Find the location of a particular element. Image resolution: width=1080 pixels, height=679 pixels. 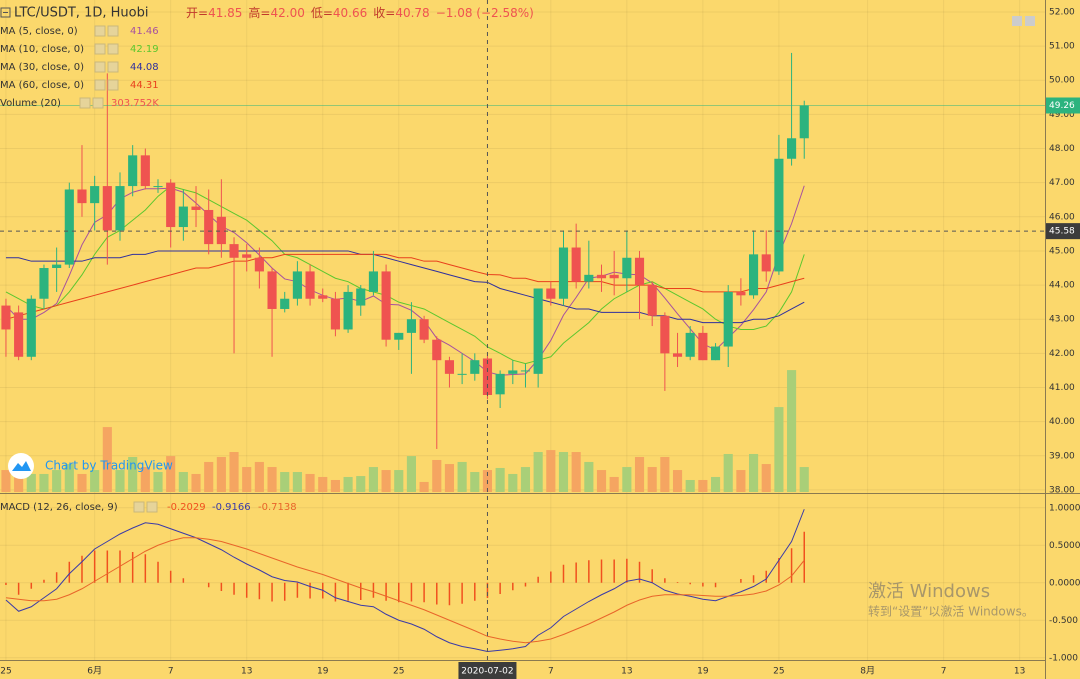

x-tick-label: 13 is located at coordinates (246, 672).